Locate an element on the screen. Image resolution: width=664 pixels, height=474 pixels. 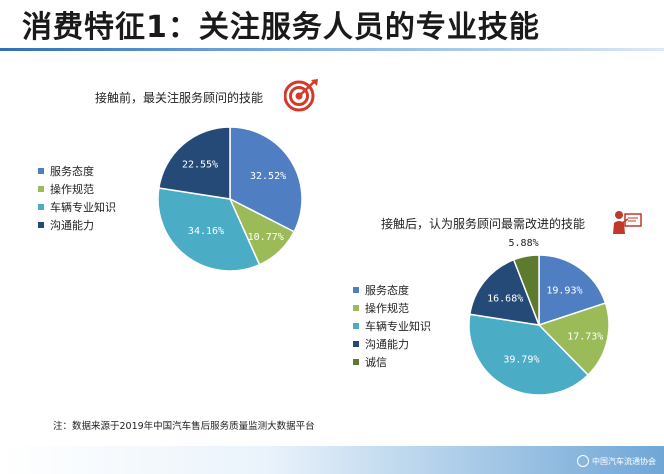
chart2-legend-item: 车辆专业知识 is located at coordinates (392, 326).